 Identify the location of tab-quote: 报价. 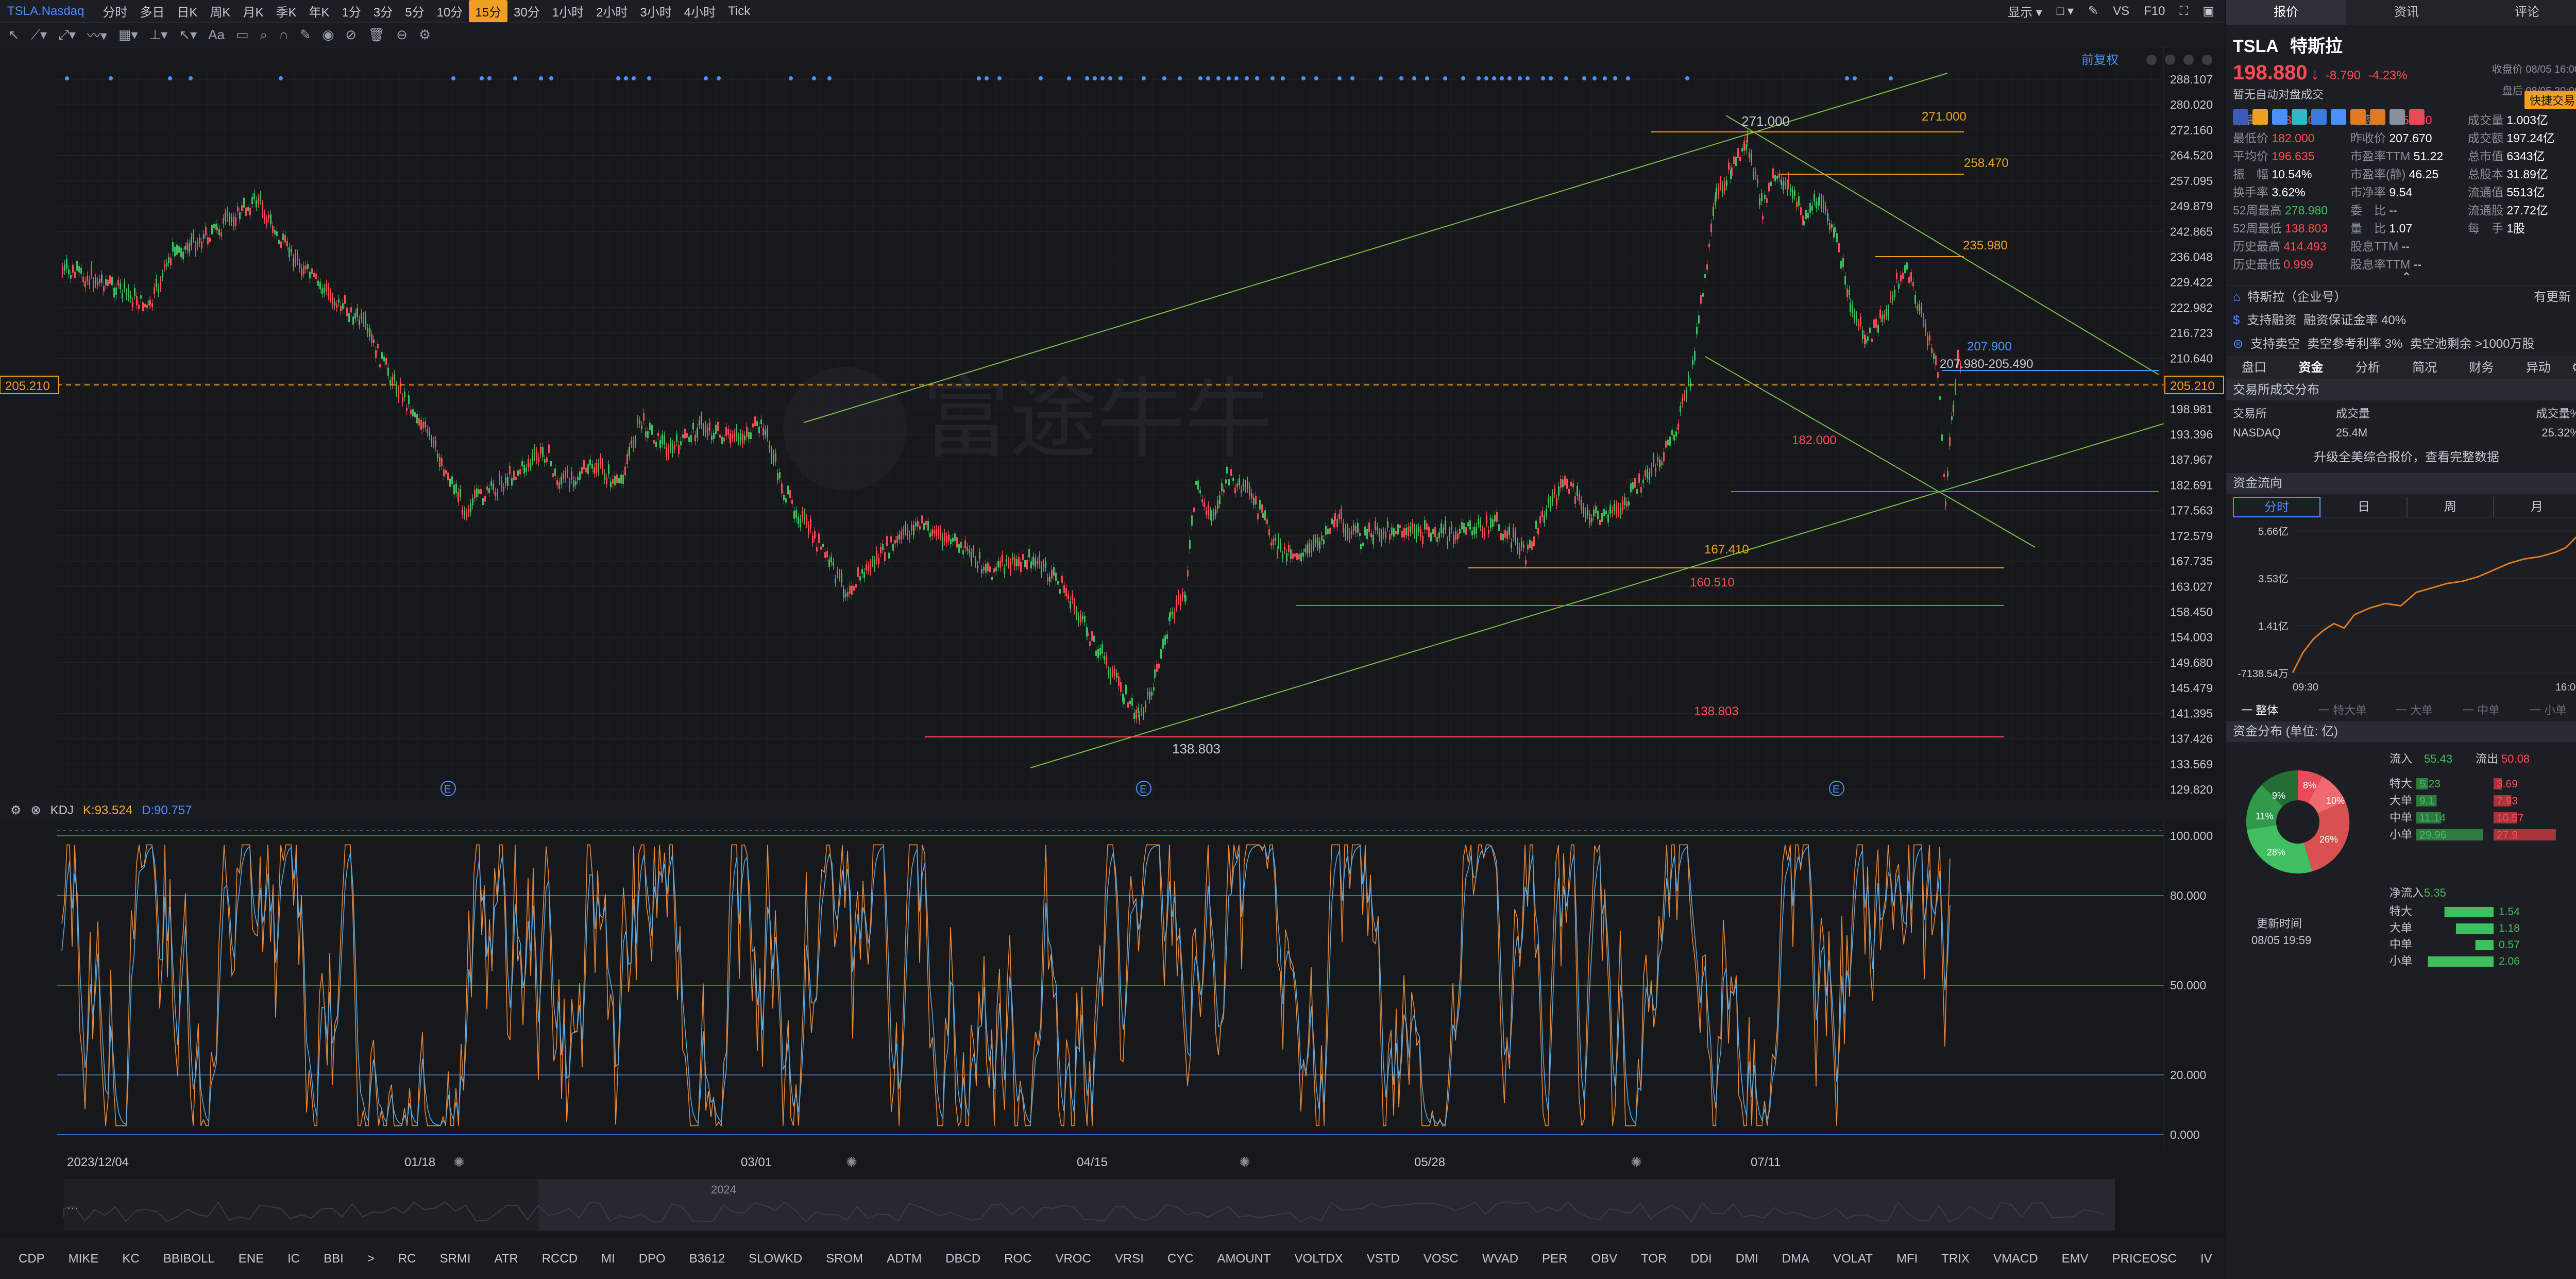
(2286, 12).